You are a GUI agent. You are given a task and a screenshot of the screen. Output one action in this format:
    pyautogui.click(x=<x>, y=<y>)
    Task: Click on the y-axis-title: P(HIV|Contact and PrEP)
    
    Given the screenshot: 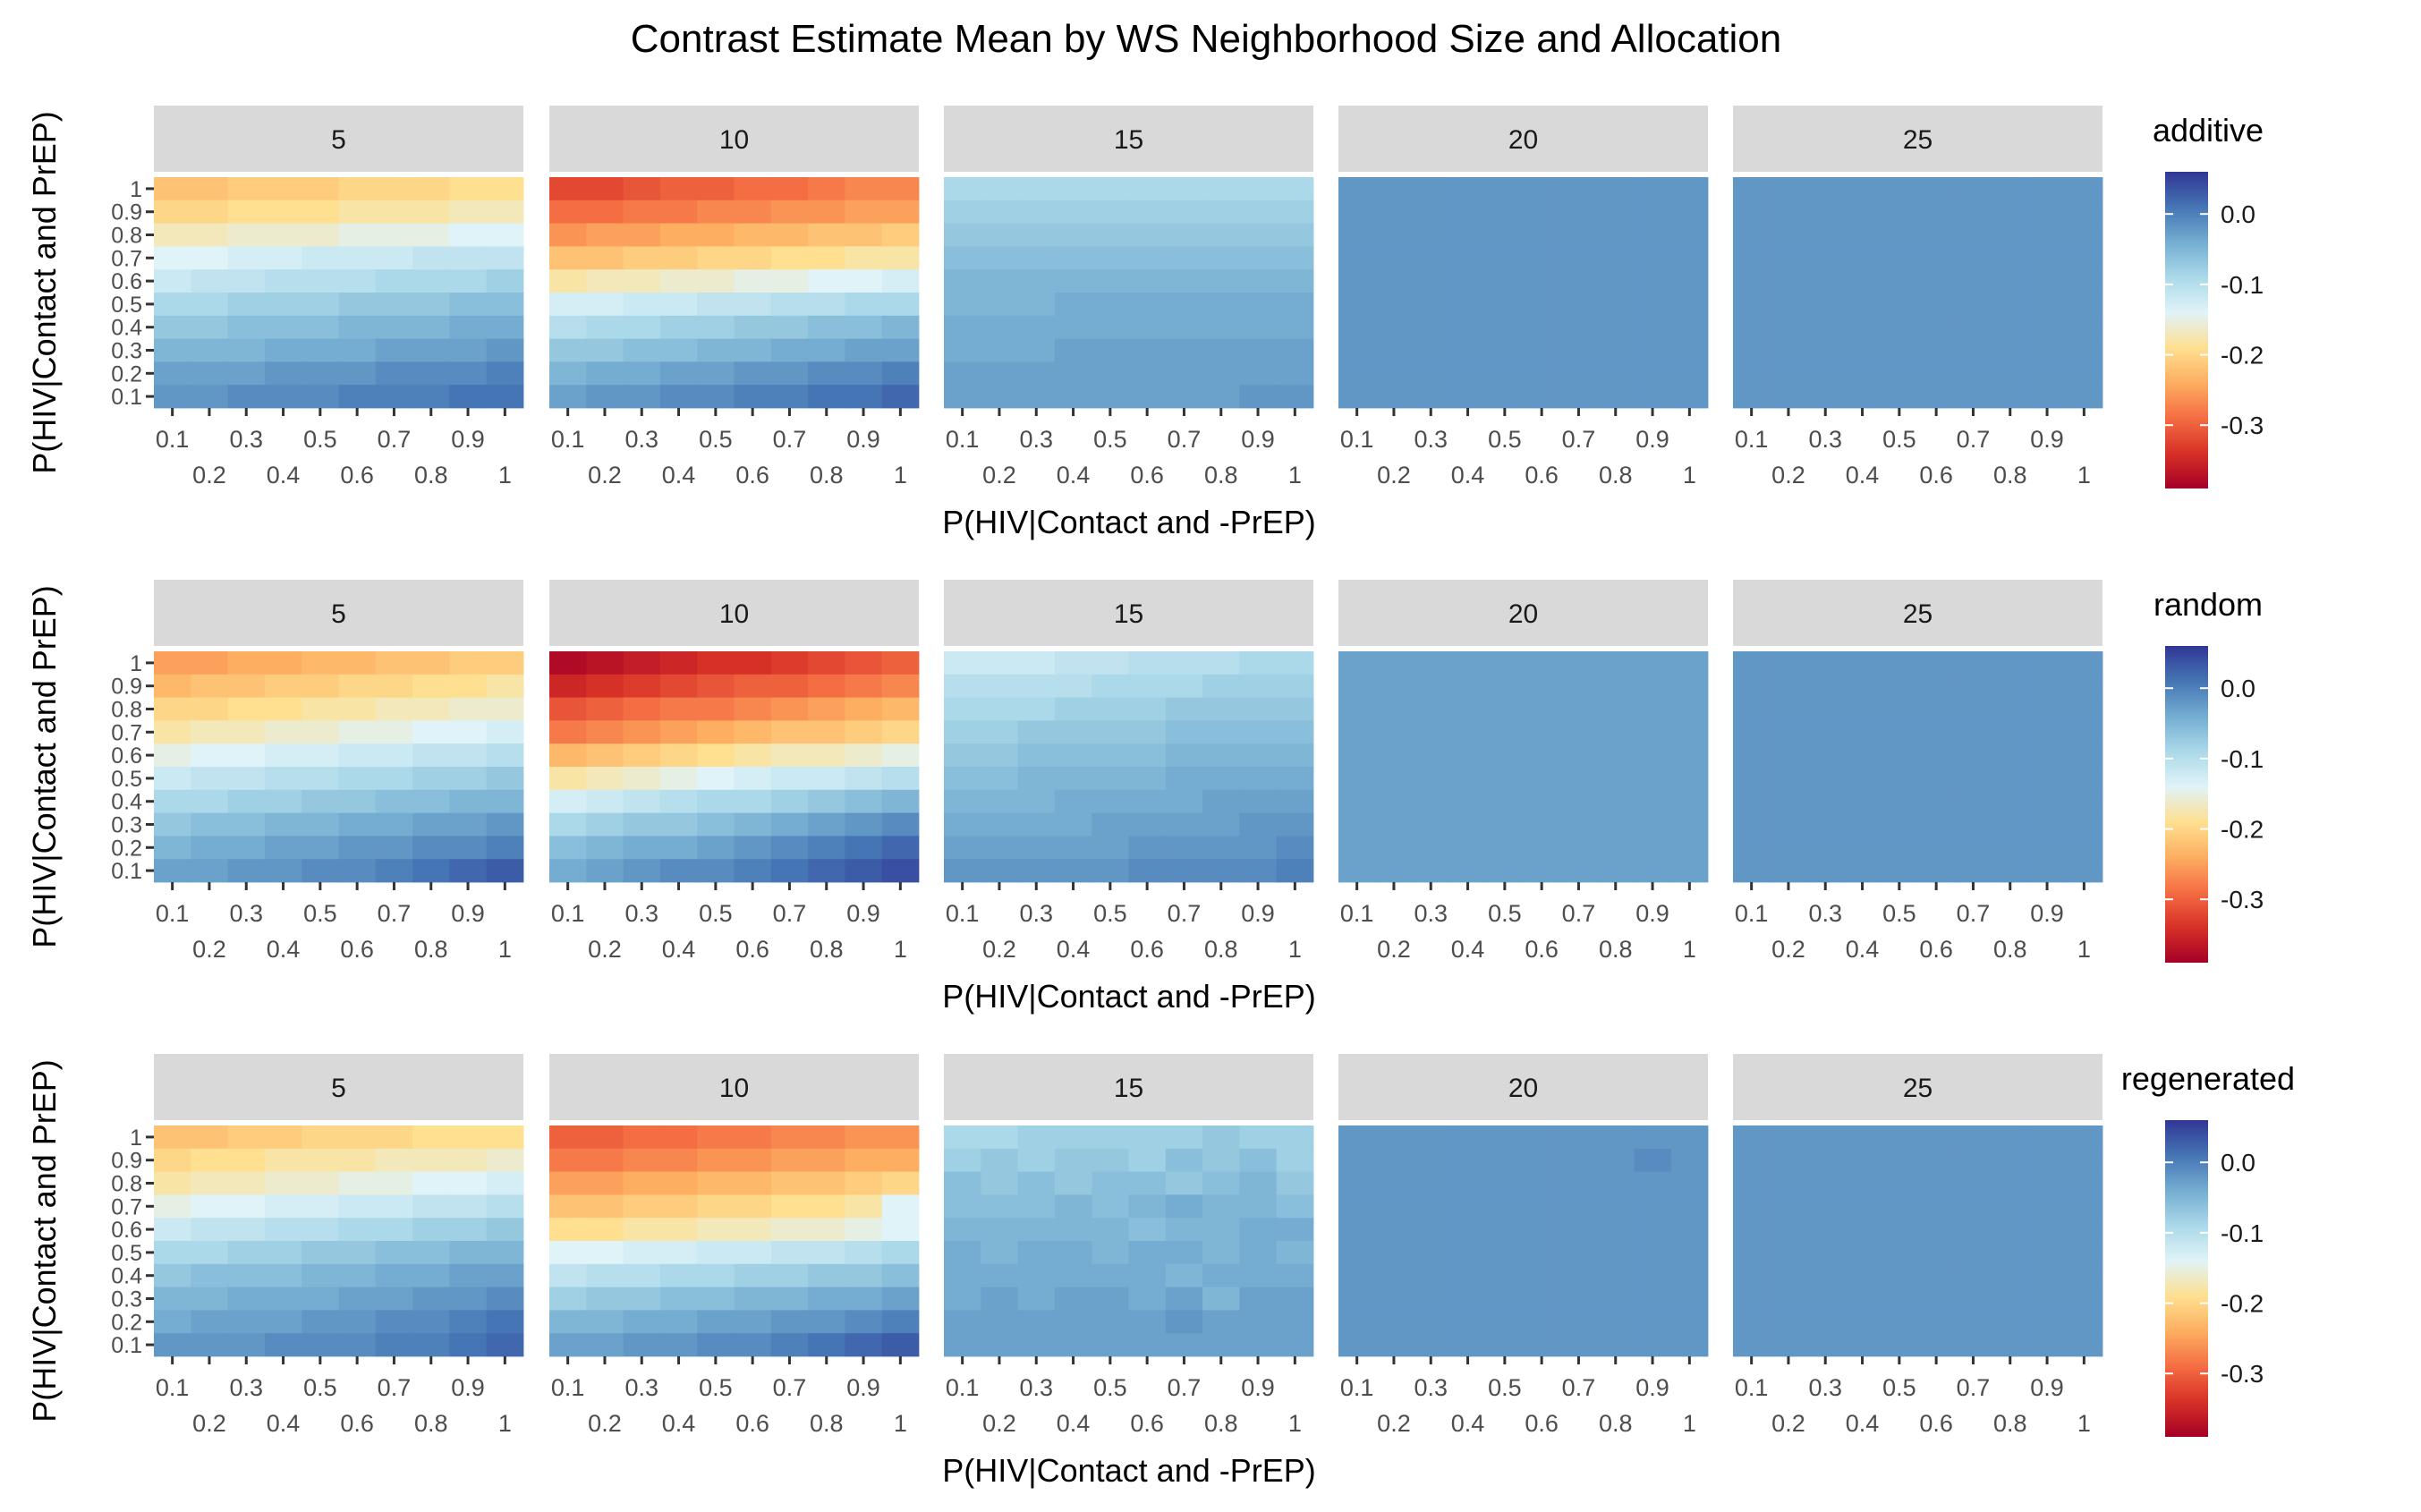 What is the action you would take?
    pyautogui.click(x=44, y=1241)
    